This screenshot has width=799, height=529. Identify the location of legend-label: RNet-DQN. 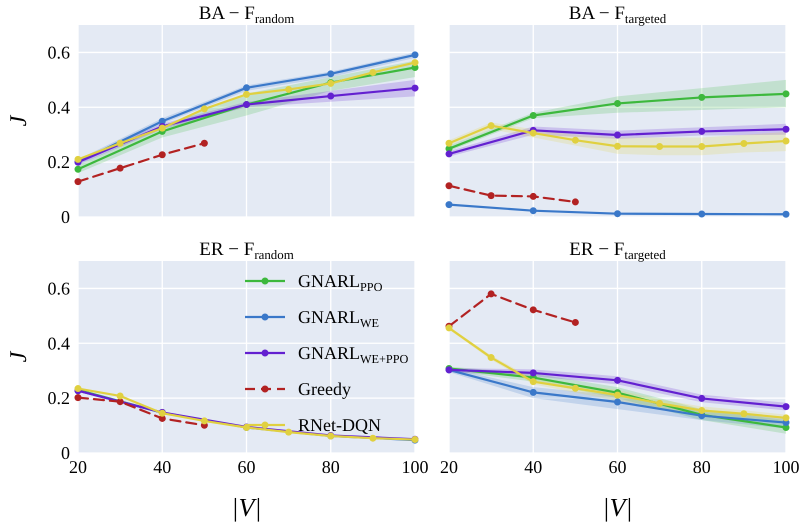
(339, 425).